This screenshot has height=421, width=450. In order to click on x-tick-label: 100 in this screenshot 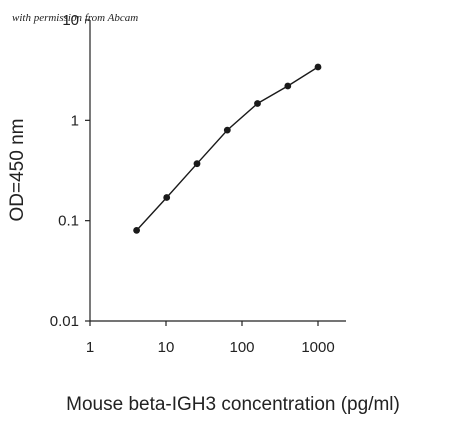, I will do `click(241, 347)`.